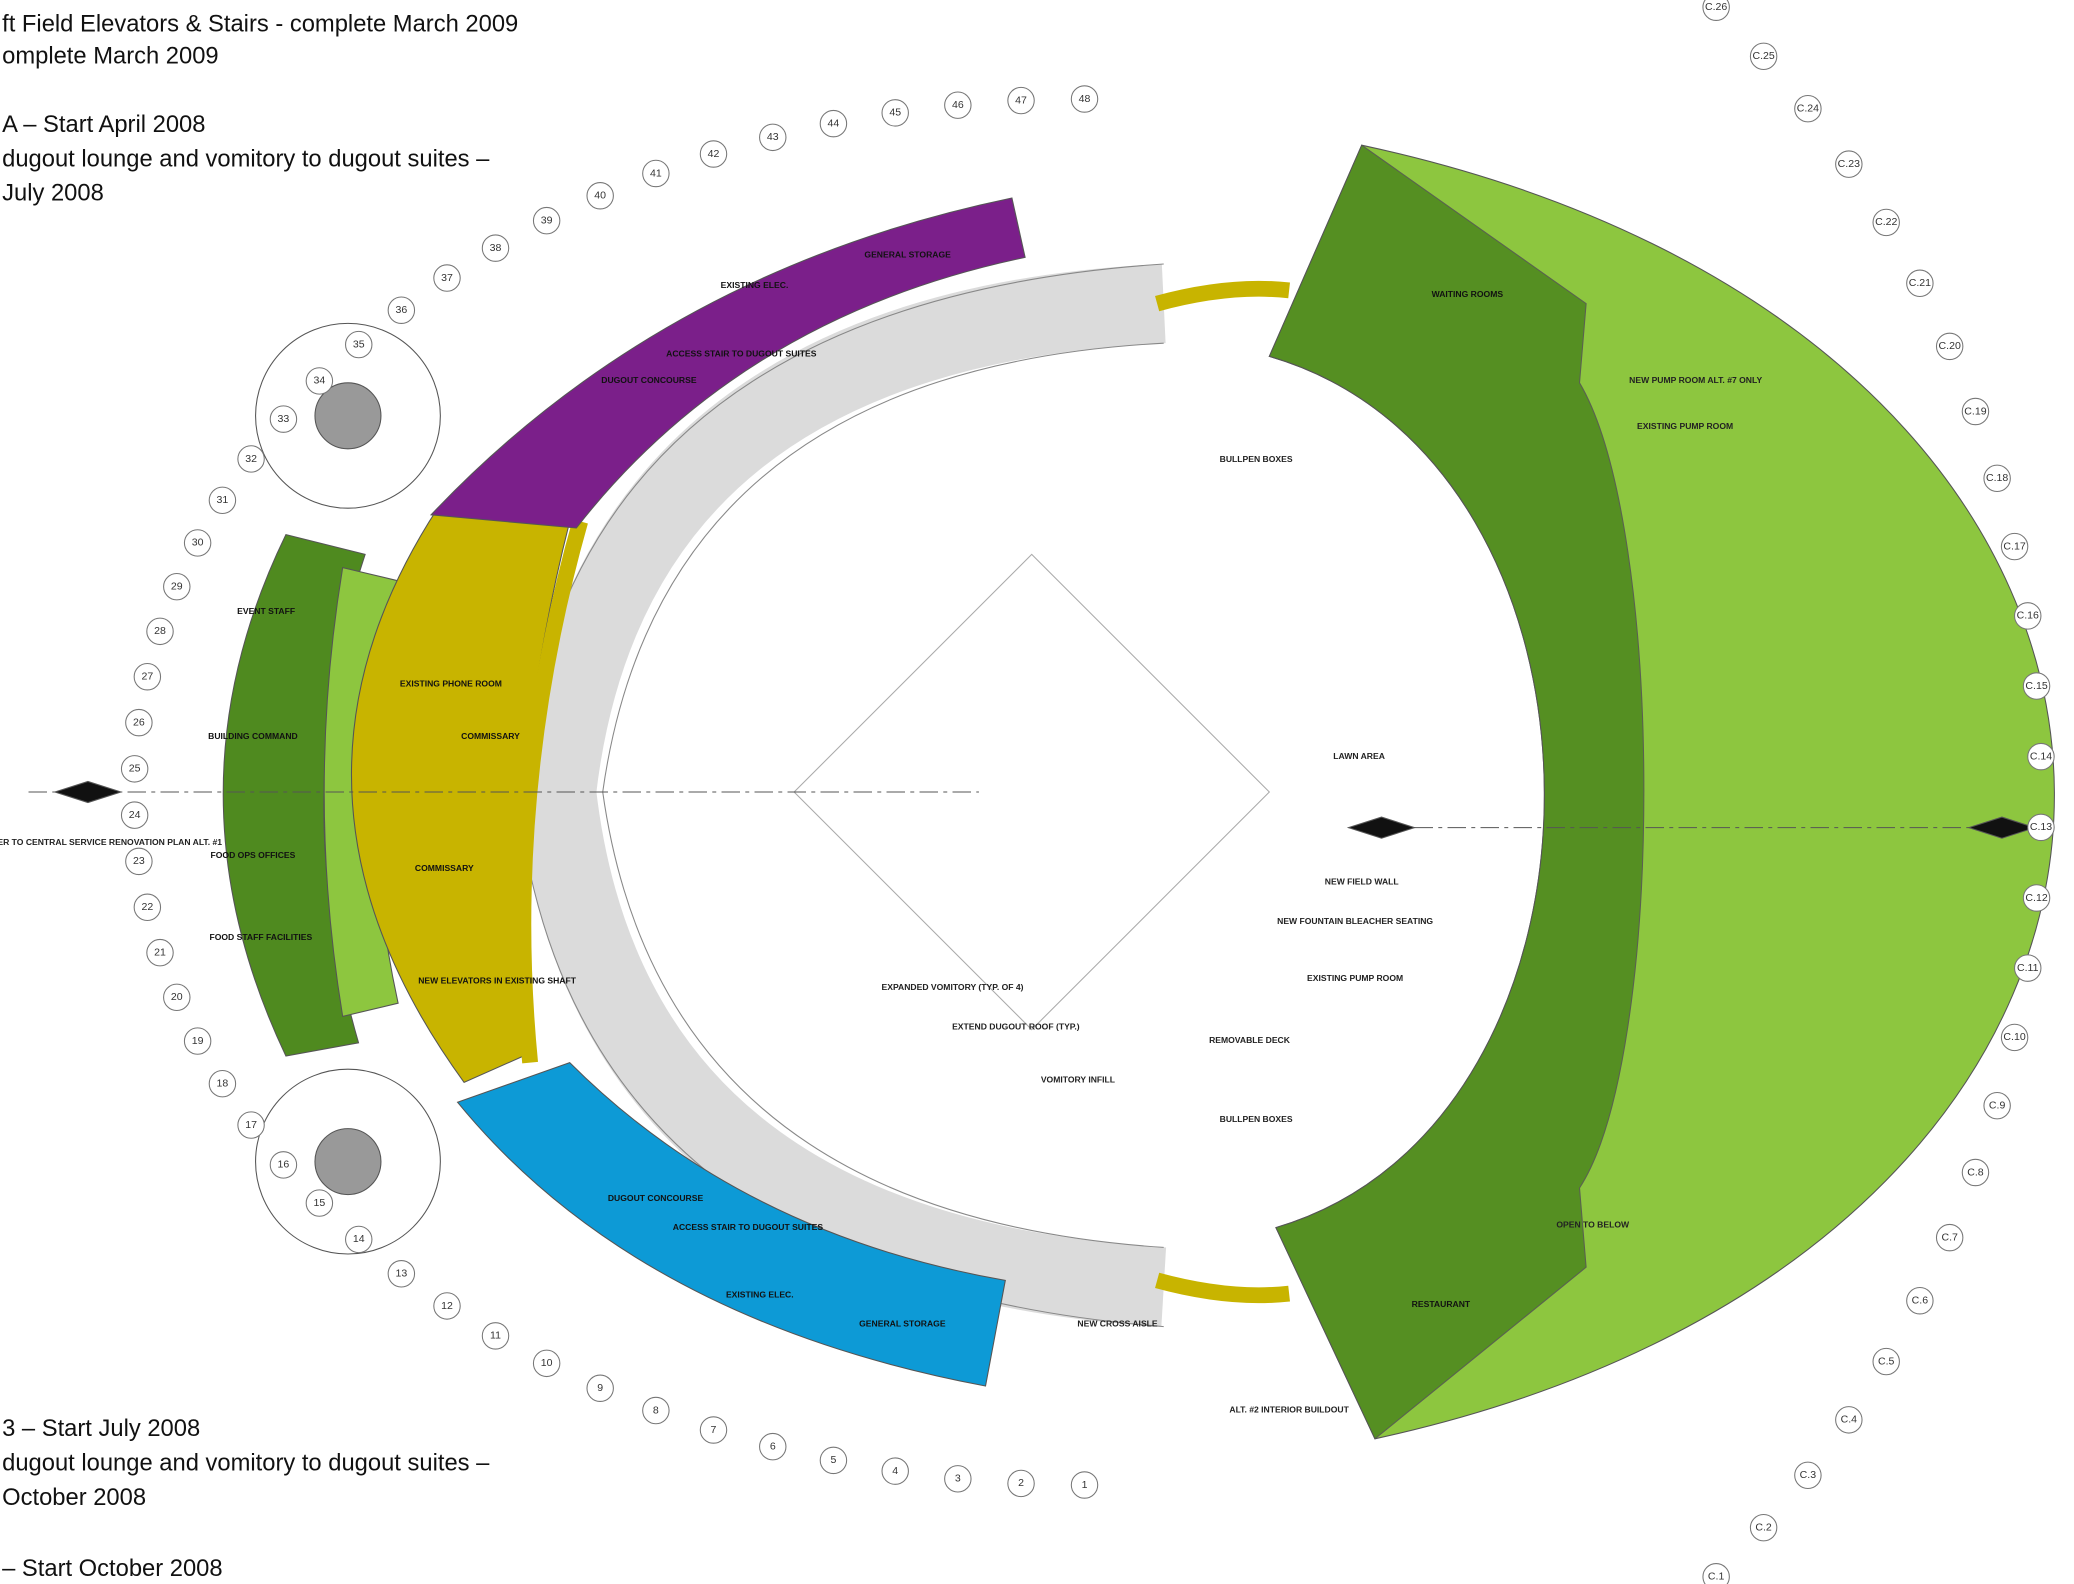  Describe the element at coordinates (1381, 827) in the screenshot. I see `section-marker` at that location.